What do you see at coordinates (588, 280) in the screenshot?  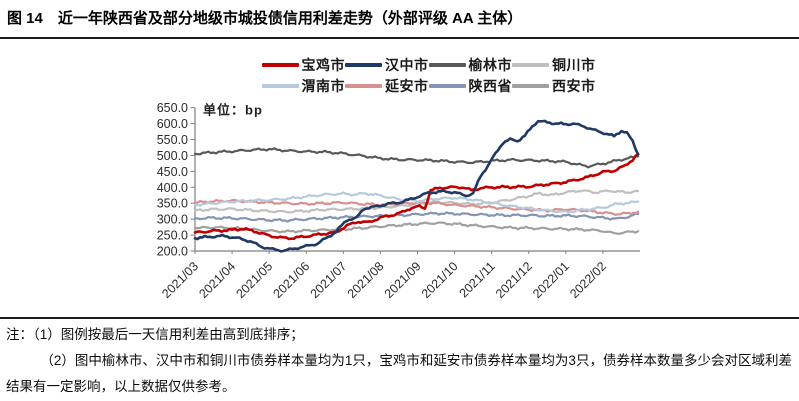 I see `x-tick-label: 2022/02` at bounding box center [588, 280].